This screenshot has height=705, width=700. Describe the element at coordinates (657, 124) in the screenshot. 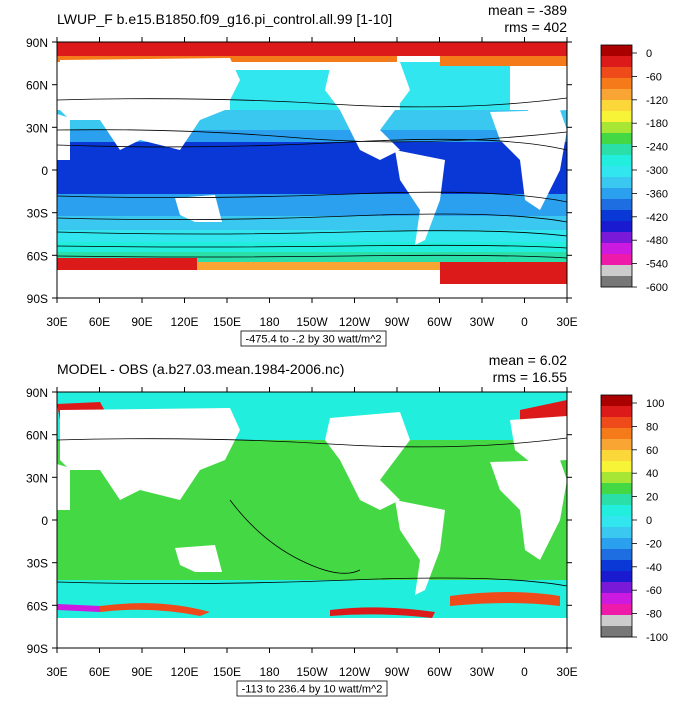

I see `colorbar-label: -180` at that location.